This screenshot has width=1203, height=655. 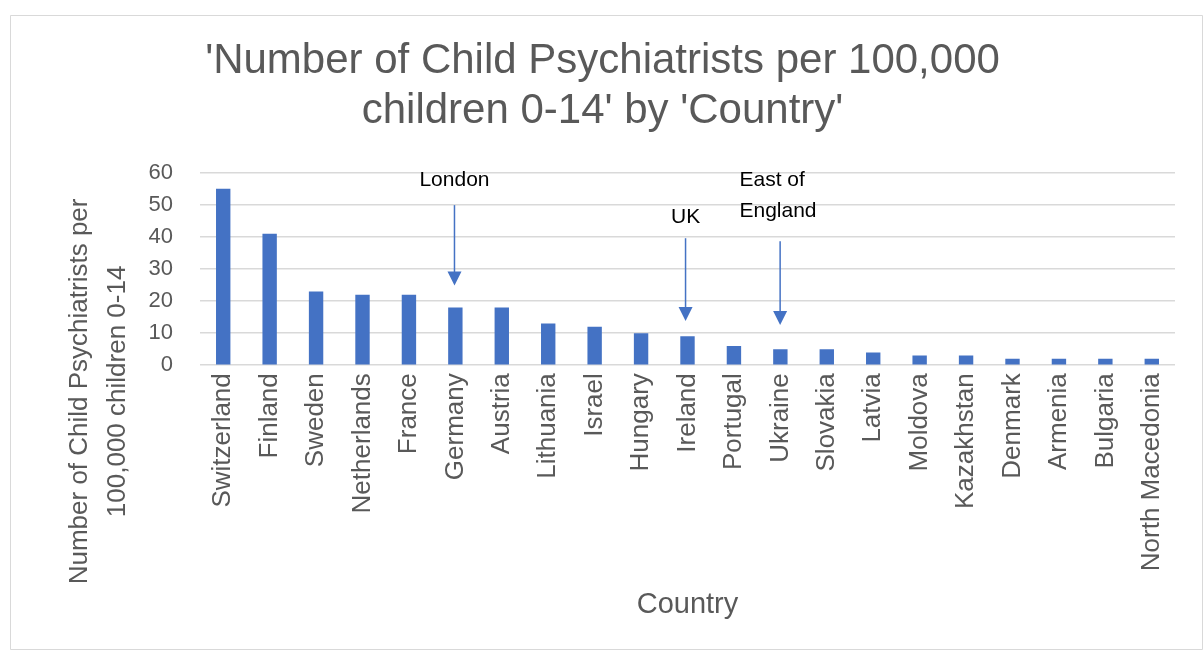 I want to click on y-tick-label: 0, so click(x=166, y=364).